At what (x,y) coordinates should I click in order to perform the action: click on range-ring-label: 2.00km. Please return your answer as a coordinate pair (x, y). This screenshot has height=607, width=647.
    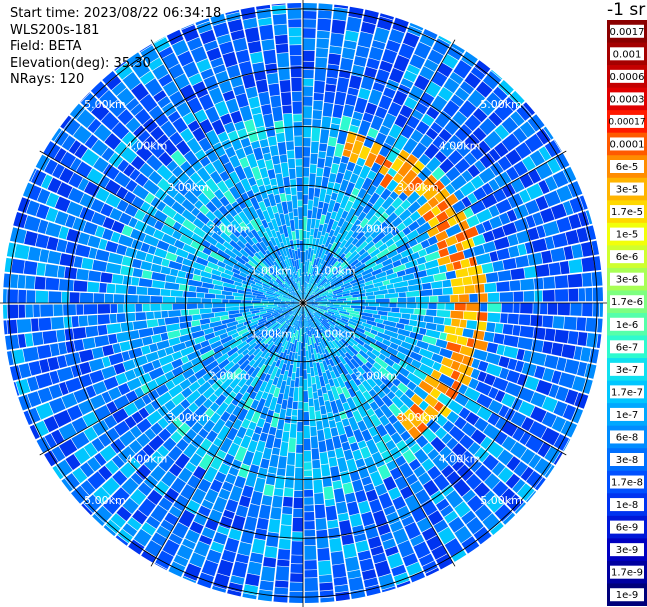
    Looking at the image, I should click on (230, 229).